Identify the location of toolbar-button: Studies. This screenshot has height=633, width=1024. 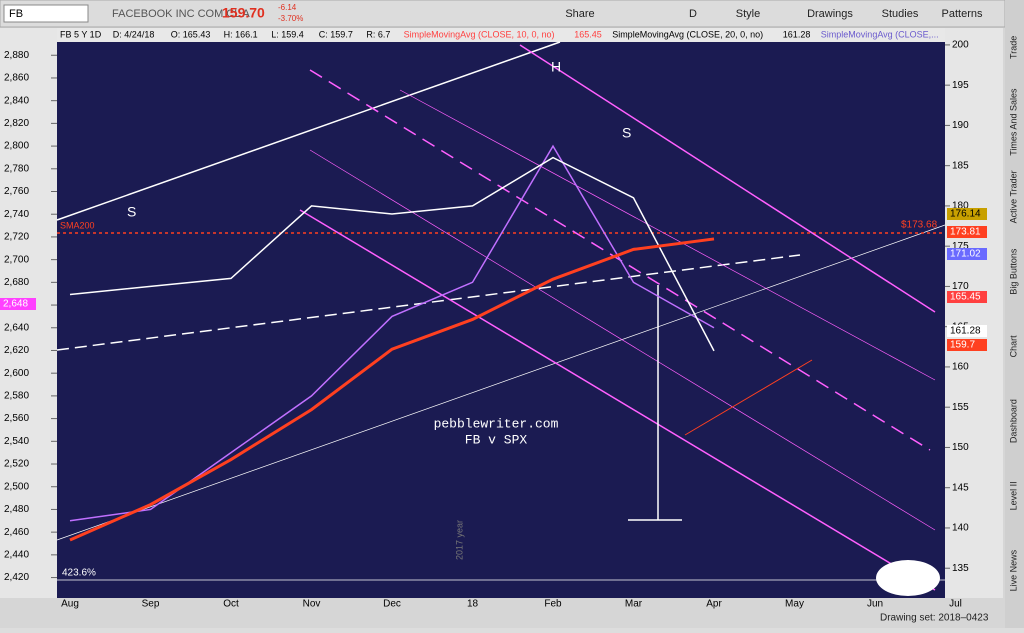
(900, 14).